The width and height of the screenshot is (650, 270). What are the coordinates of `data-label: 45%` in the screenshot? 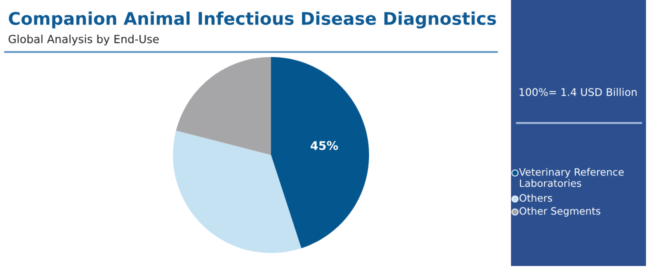 It's located at (324, 145).